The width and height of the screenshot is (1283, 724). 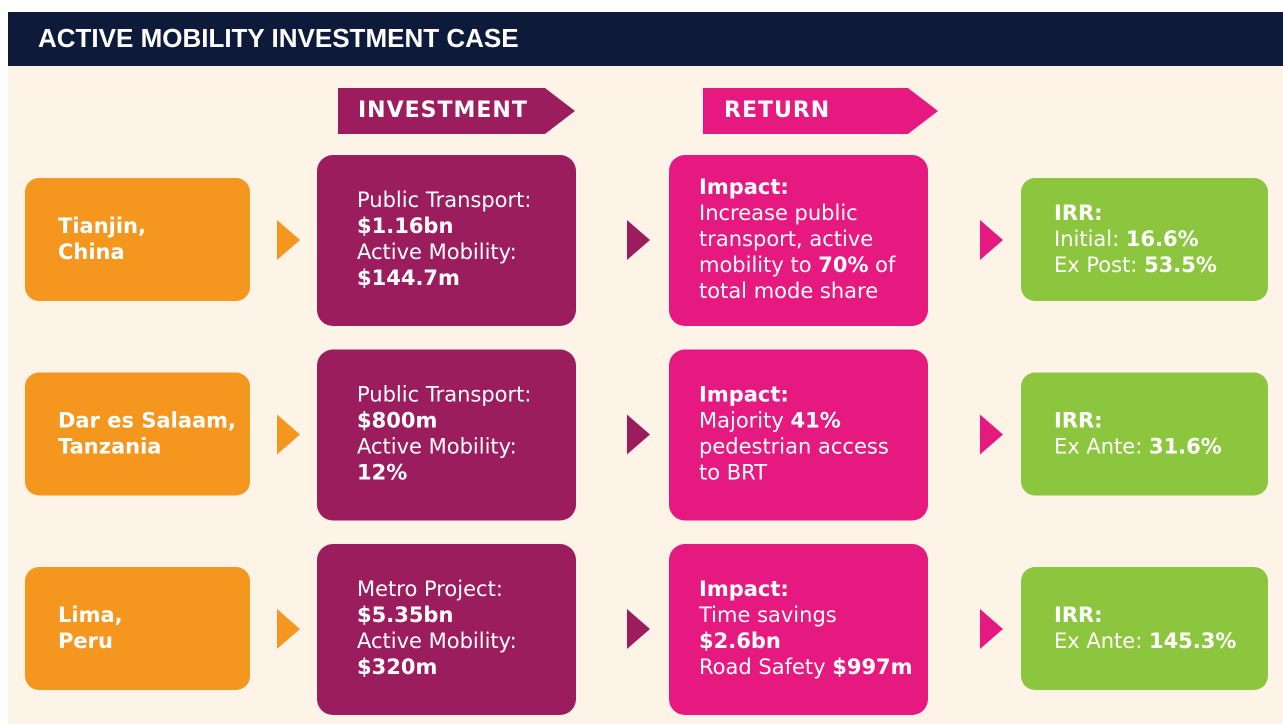 I want to click on text-line: pedestrian access, so click(x=794, y=447).